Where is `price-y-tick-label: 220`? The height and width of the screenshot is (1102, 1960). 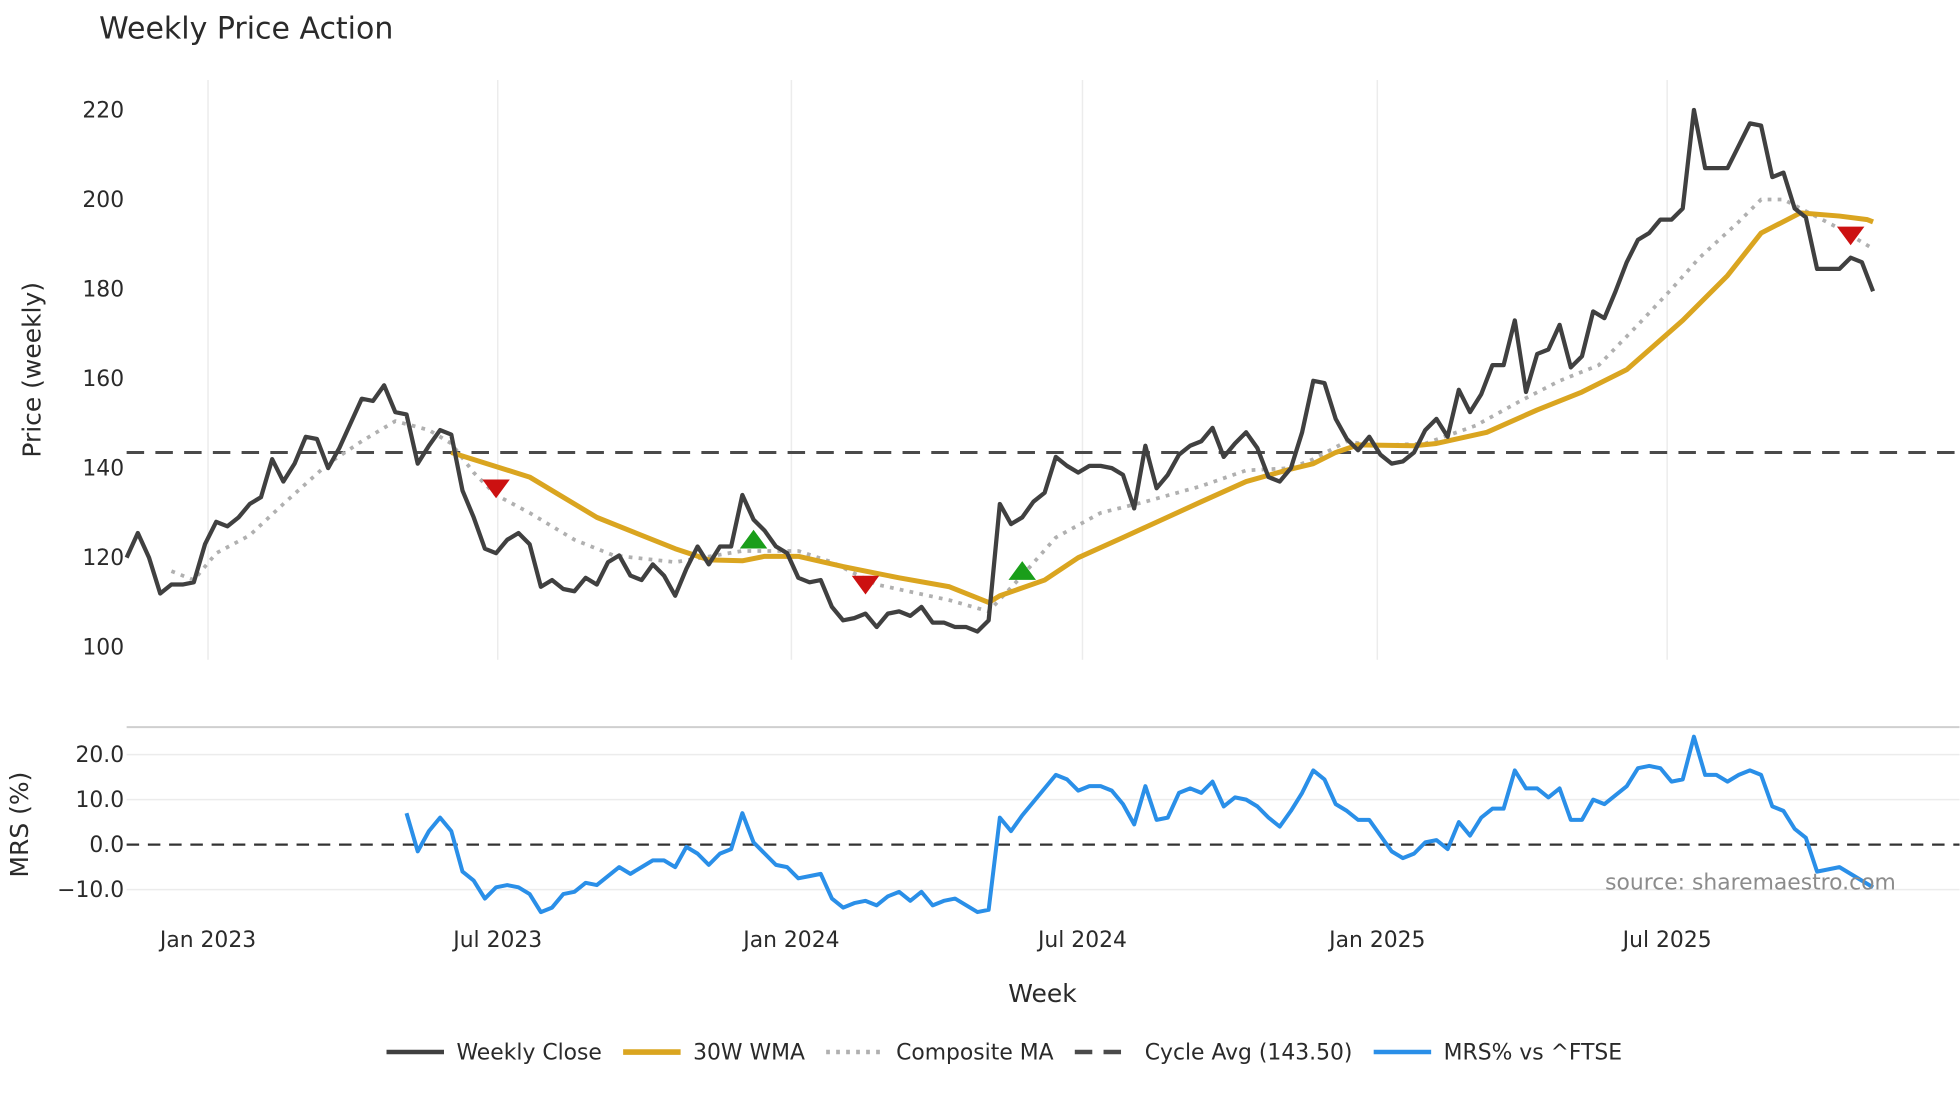
price-y-tick-label: 220 is located at coordinates (103, 110).